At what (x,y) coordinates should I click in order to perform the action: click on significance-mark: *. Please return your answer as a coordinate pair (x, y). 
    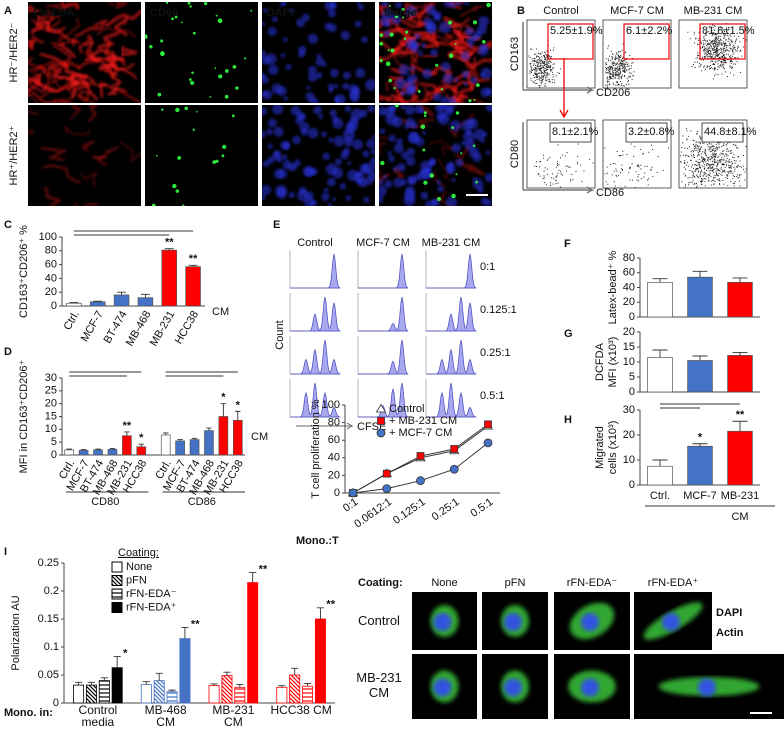
    Looking at the image, I should click on (125, 653).